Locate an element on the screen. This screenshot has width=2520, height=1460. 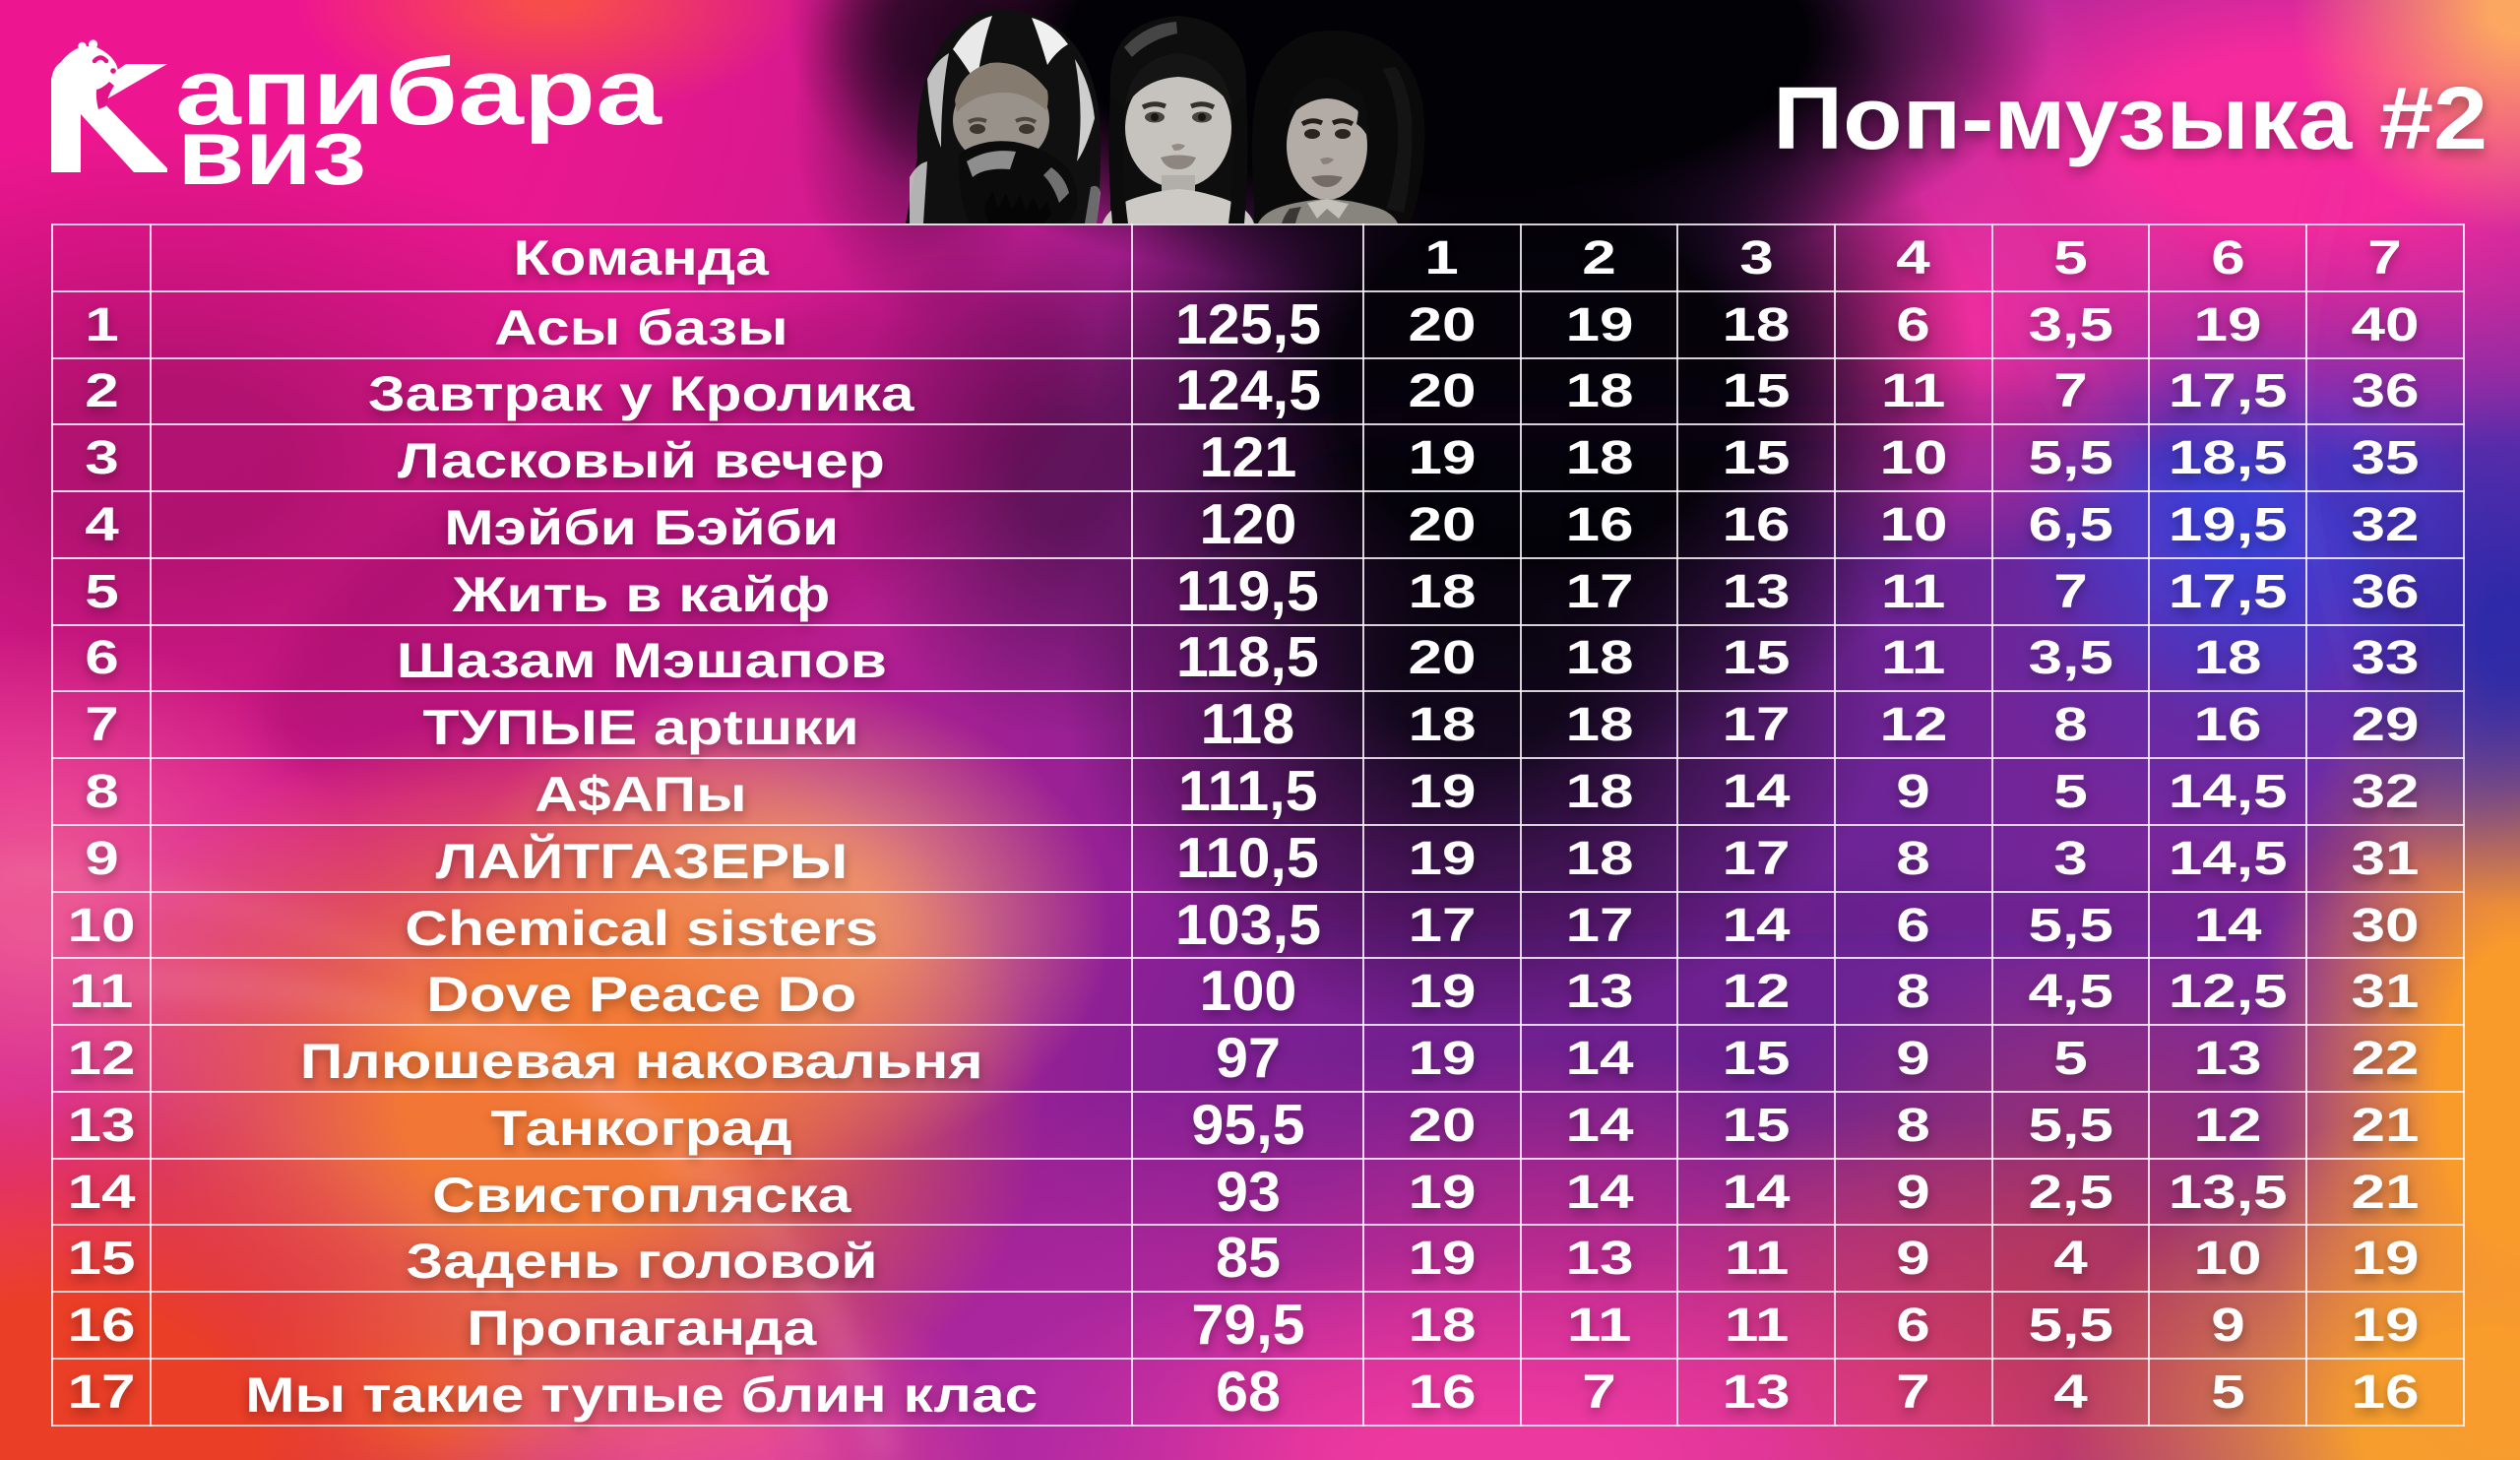
svg-text: апибара is located at coordinates (419, 92).